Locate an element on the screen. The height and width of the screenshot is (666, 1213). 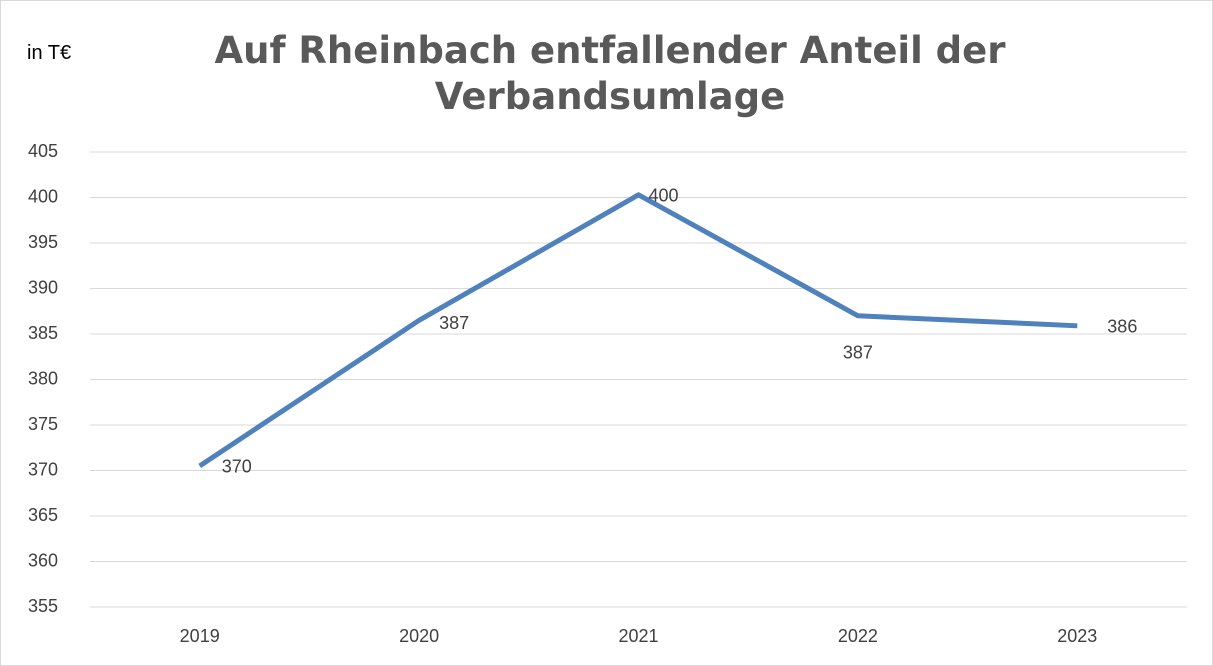
y-tick-label: 355 is located at coordinates (43, 606).